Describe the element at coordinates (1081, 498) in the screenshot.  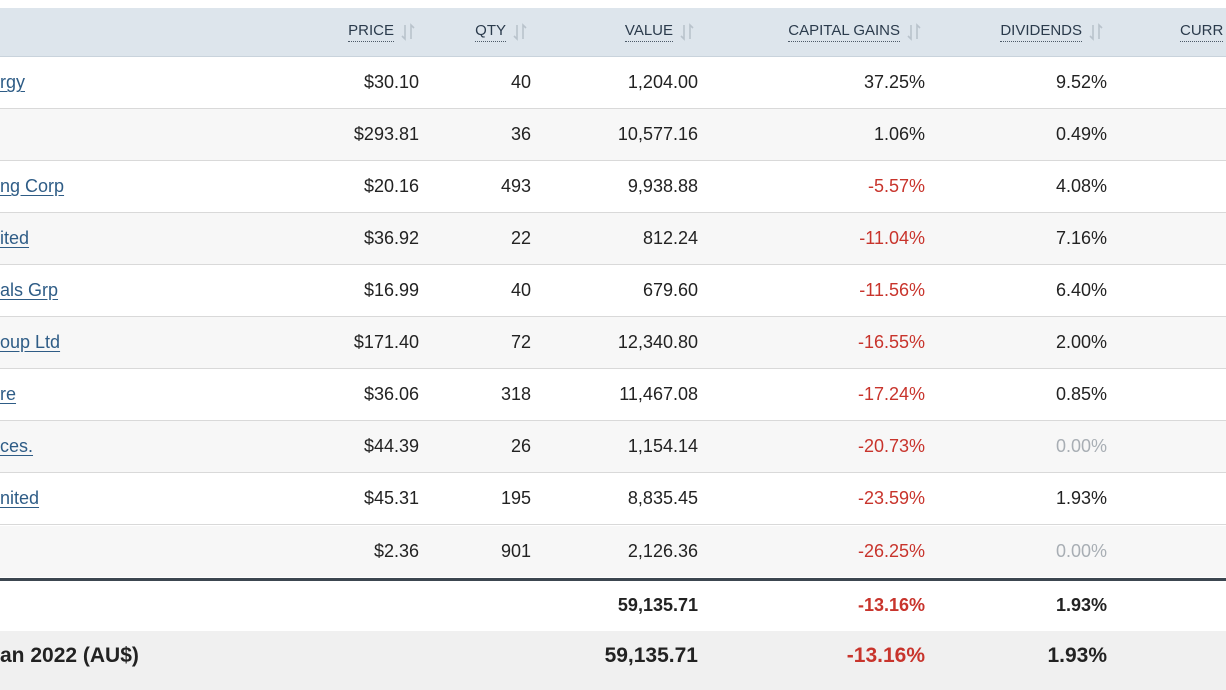
I see `dividends-cell: 1.93%` at that location.